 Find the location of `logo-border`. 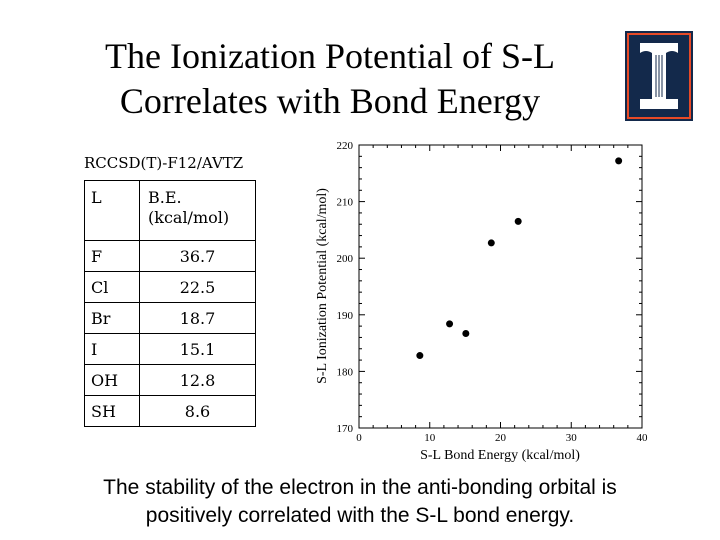

logo-border is located at coordinates (659, 76).